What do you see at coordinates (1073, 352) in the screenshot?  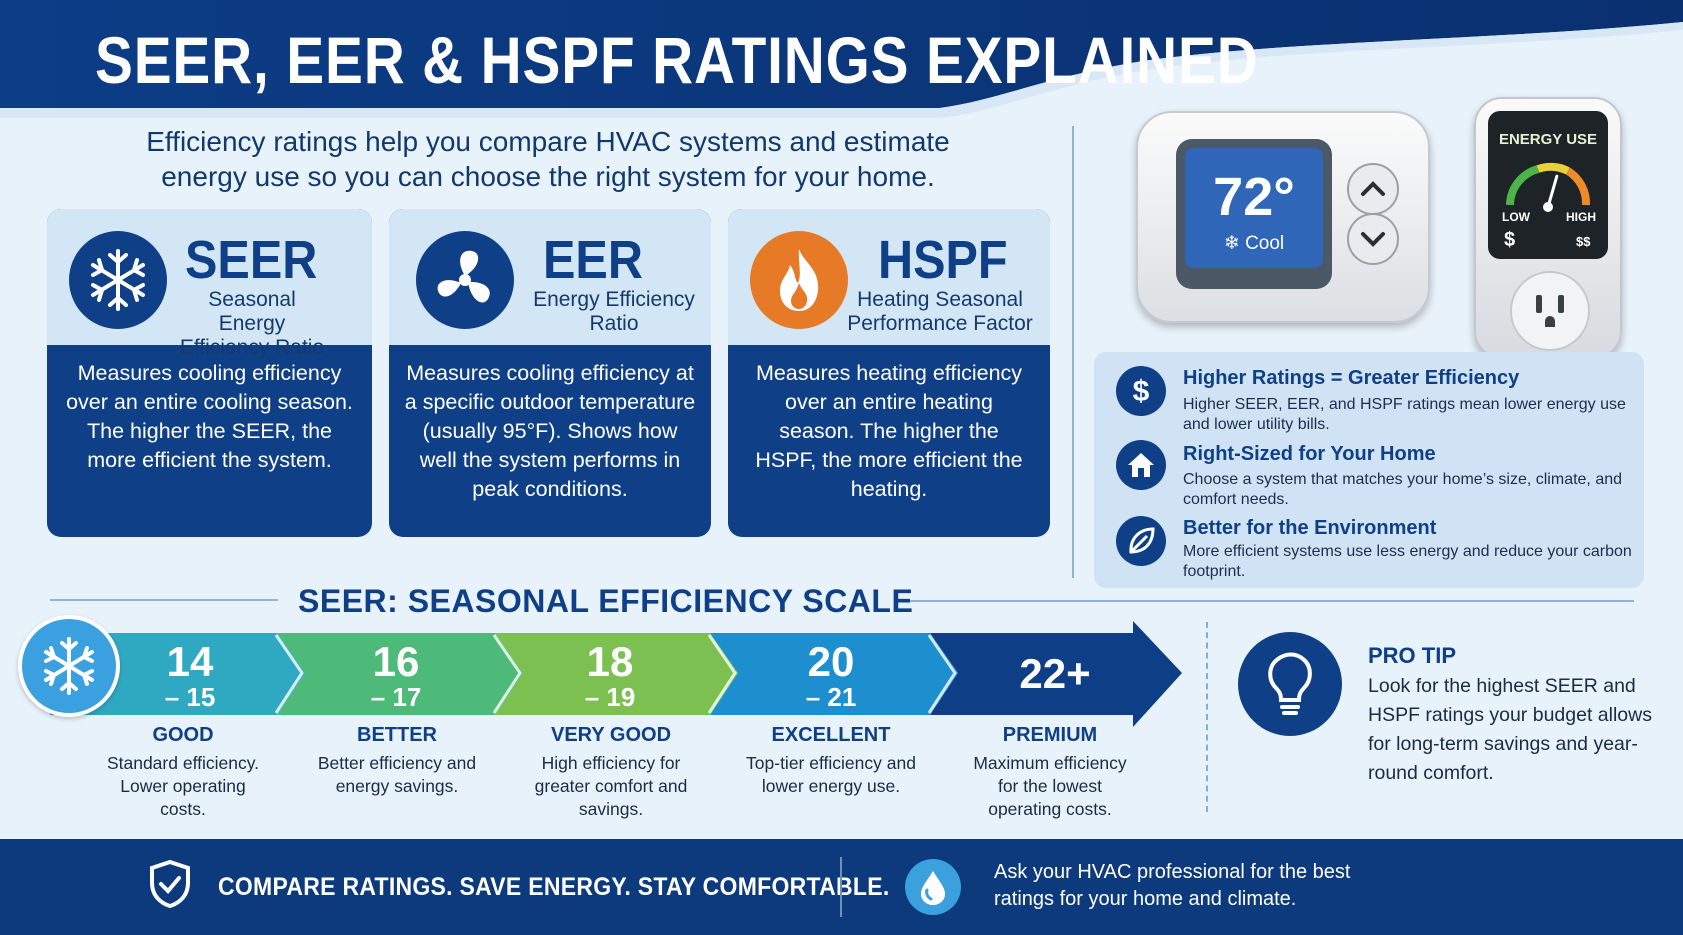 I see `section-divider` at bounding box center [1073, 352].